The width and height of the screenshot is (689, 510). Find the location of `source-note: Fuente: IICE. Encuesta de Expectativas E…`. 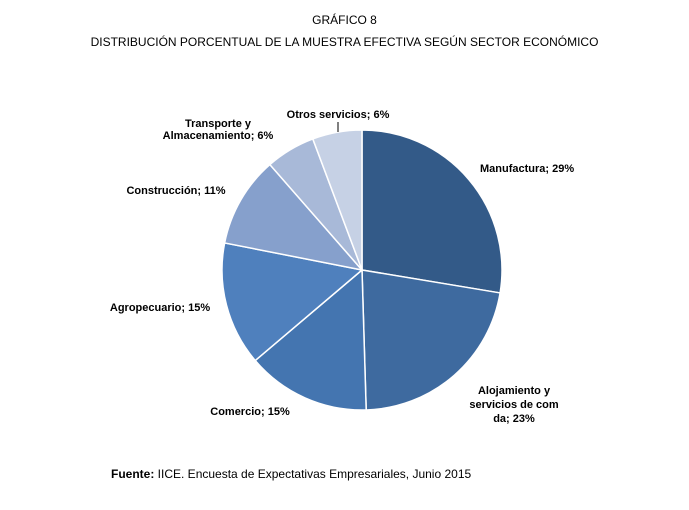

source-note: Fuente: IICE. Encuesta de Expectativas E… is located at coordinates (291, 474).